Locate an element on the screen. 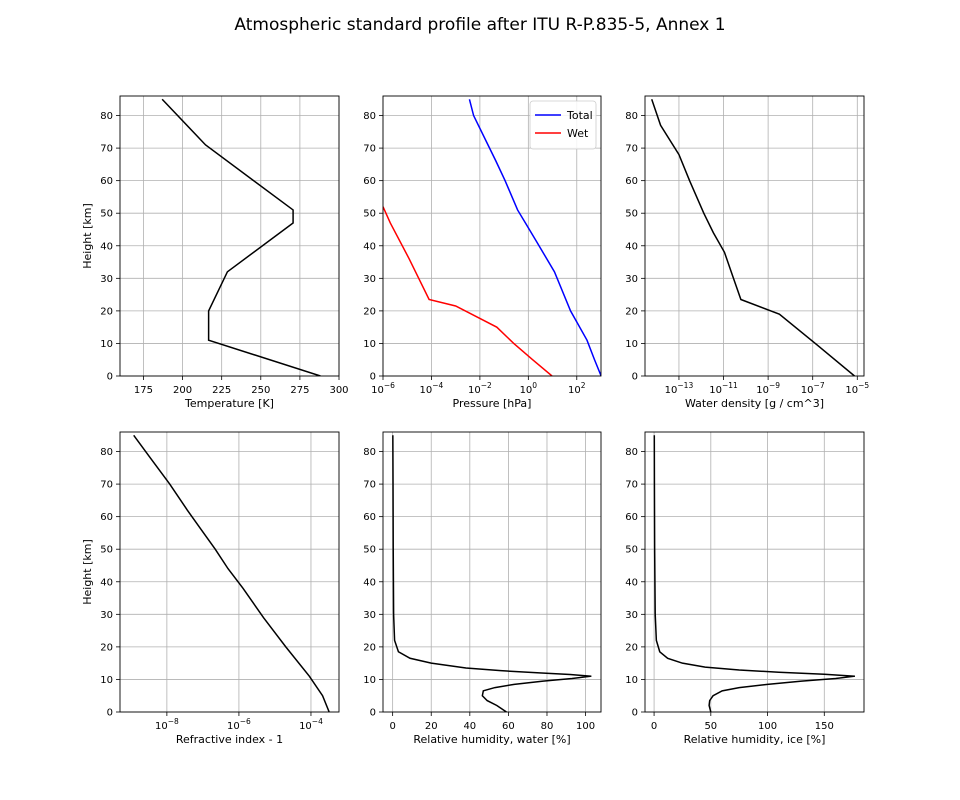 This screenshot has width=960, height=800. series-line-wet is located at coordinates (468, 291).